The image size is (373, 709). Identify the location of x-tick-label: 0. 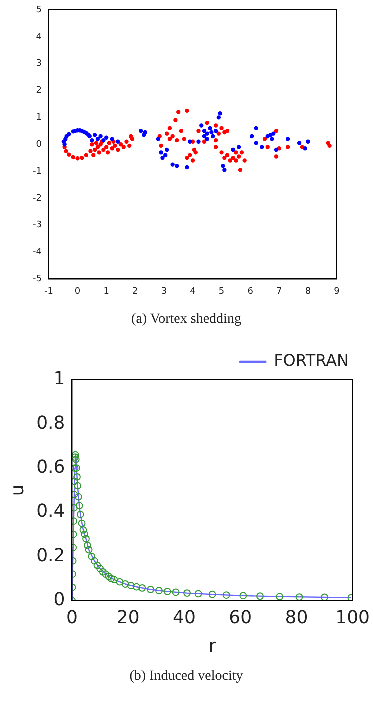
(77, 291).